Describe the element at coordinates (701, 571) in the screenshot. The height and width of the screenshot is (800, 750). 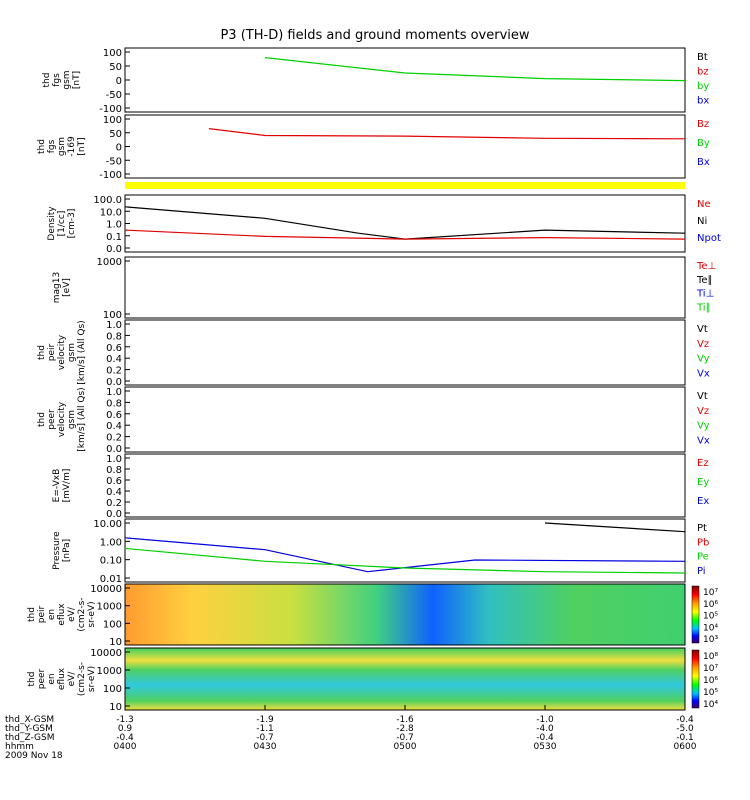
I see `legend-entry: Pi` at that location.